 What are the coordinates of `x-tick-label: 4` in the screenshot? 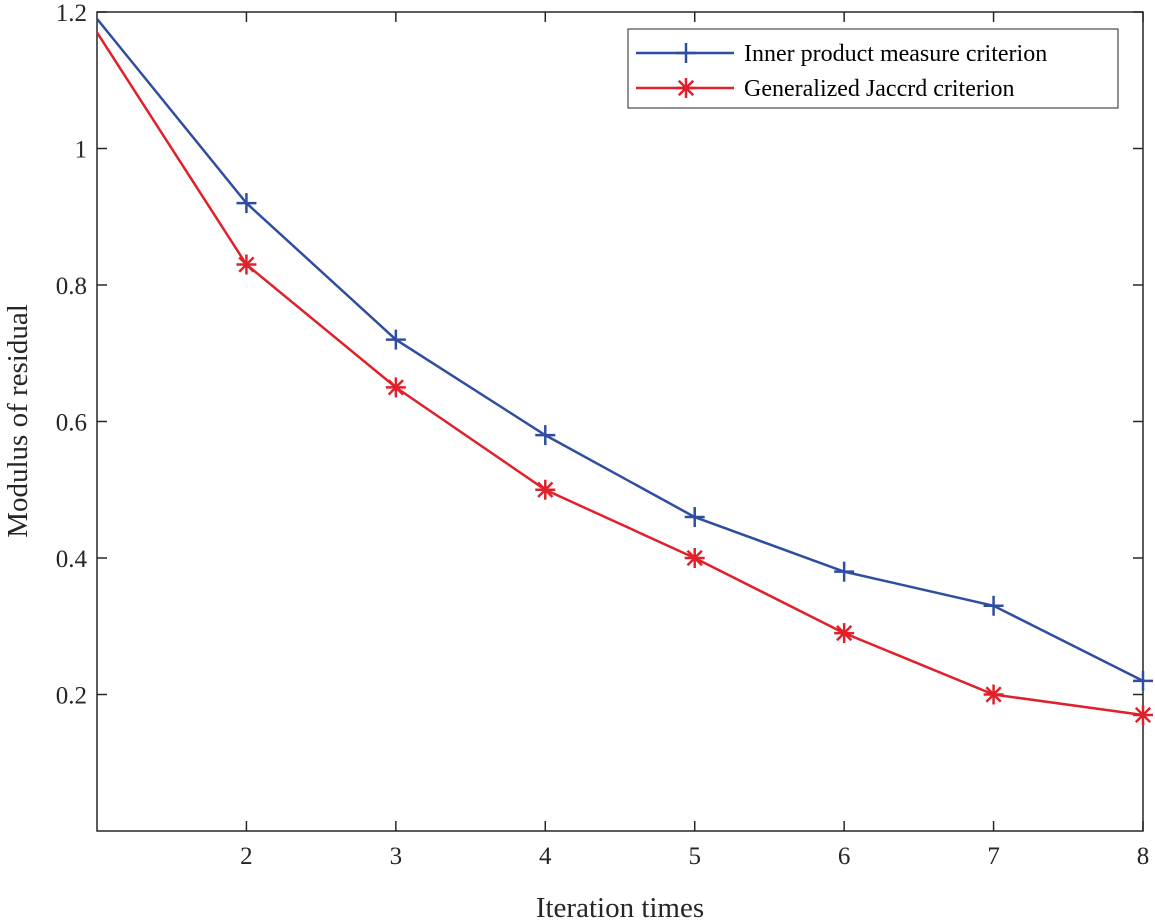 It's located at (545, 856).